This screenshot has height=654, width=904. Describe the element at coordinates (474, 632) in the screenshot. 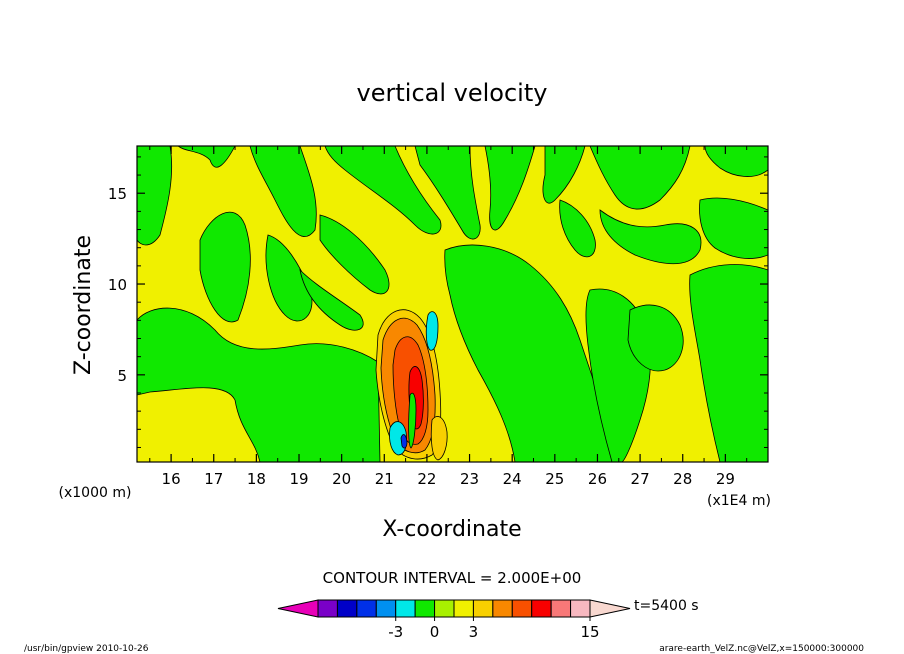

I see `colorbar-tick-label: 3` at that location.